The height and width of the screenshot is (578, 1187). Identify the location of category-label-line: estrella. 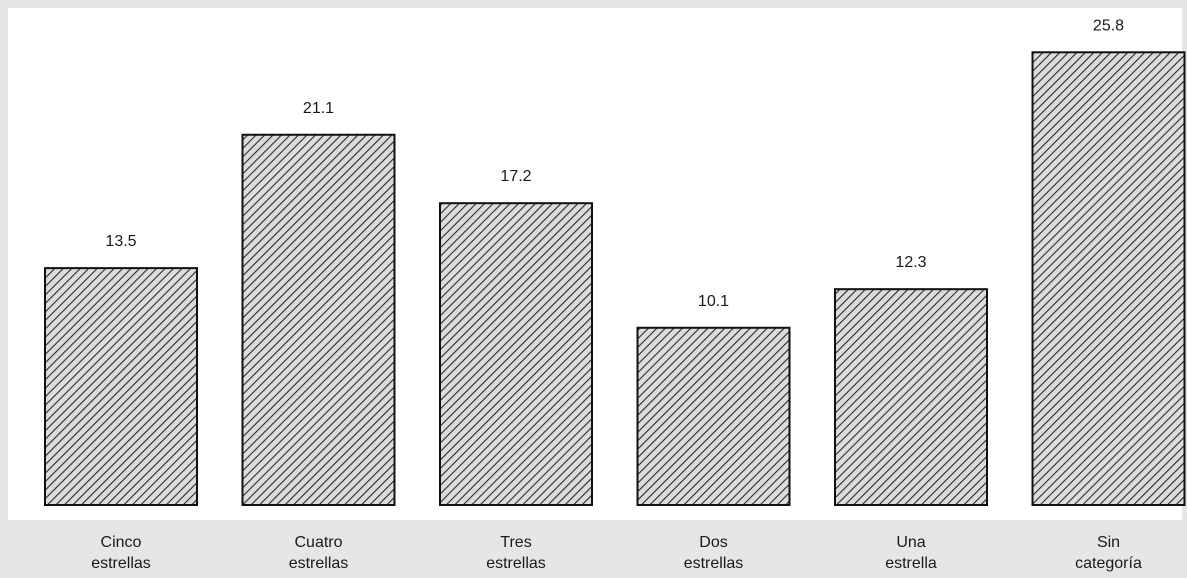
(911, 563).